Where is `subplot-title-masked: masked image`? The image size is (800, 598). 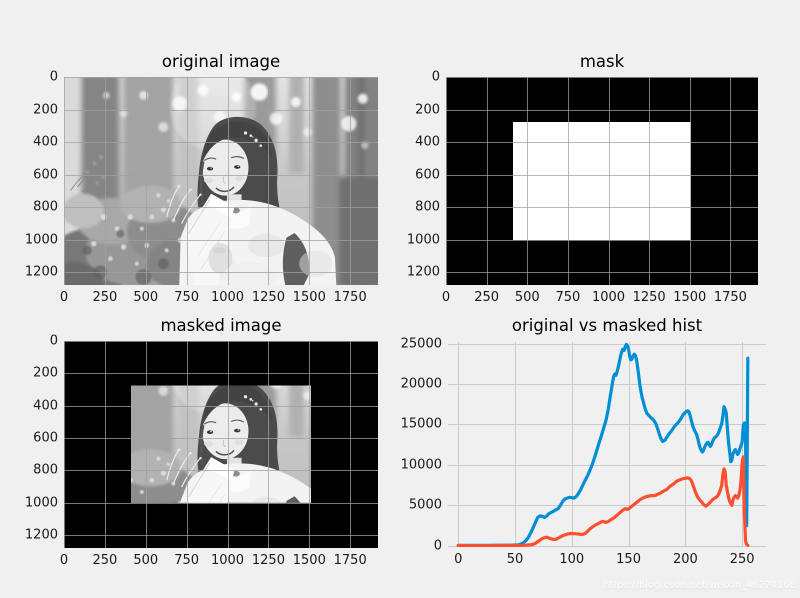 subplot-title-masked: masked image is located at coordinates (221, 325).